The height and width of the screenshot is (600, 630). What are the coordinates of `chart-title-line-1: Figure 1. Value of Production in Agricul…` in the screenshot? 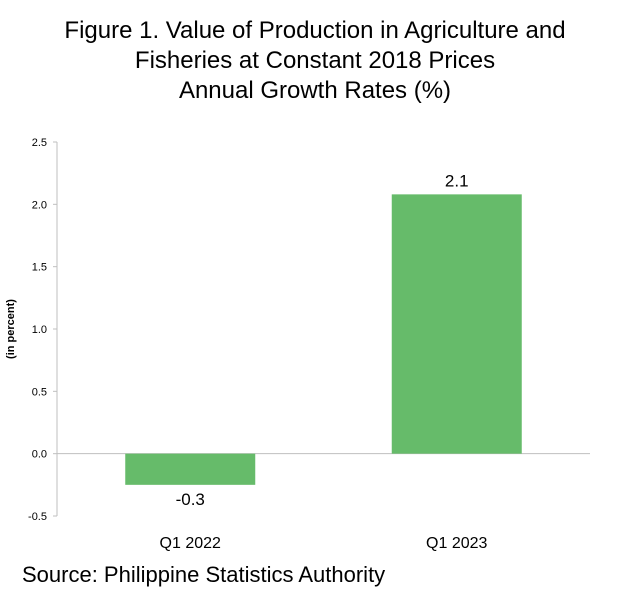 It's located at (315, 30).